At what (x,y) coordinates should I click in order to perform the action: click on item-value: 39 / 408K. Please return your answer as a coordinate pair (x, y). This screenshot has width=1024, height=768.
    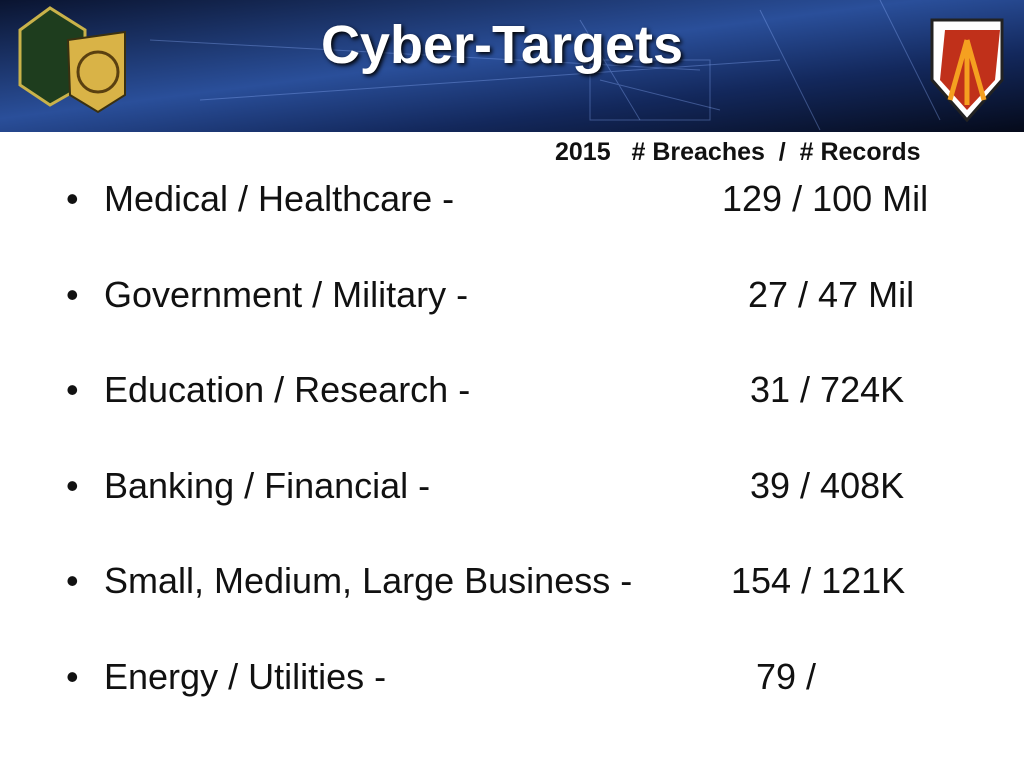
    Looking at the image, I should click on (827, 485).